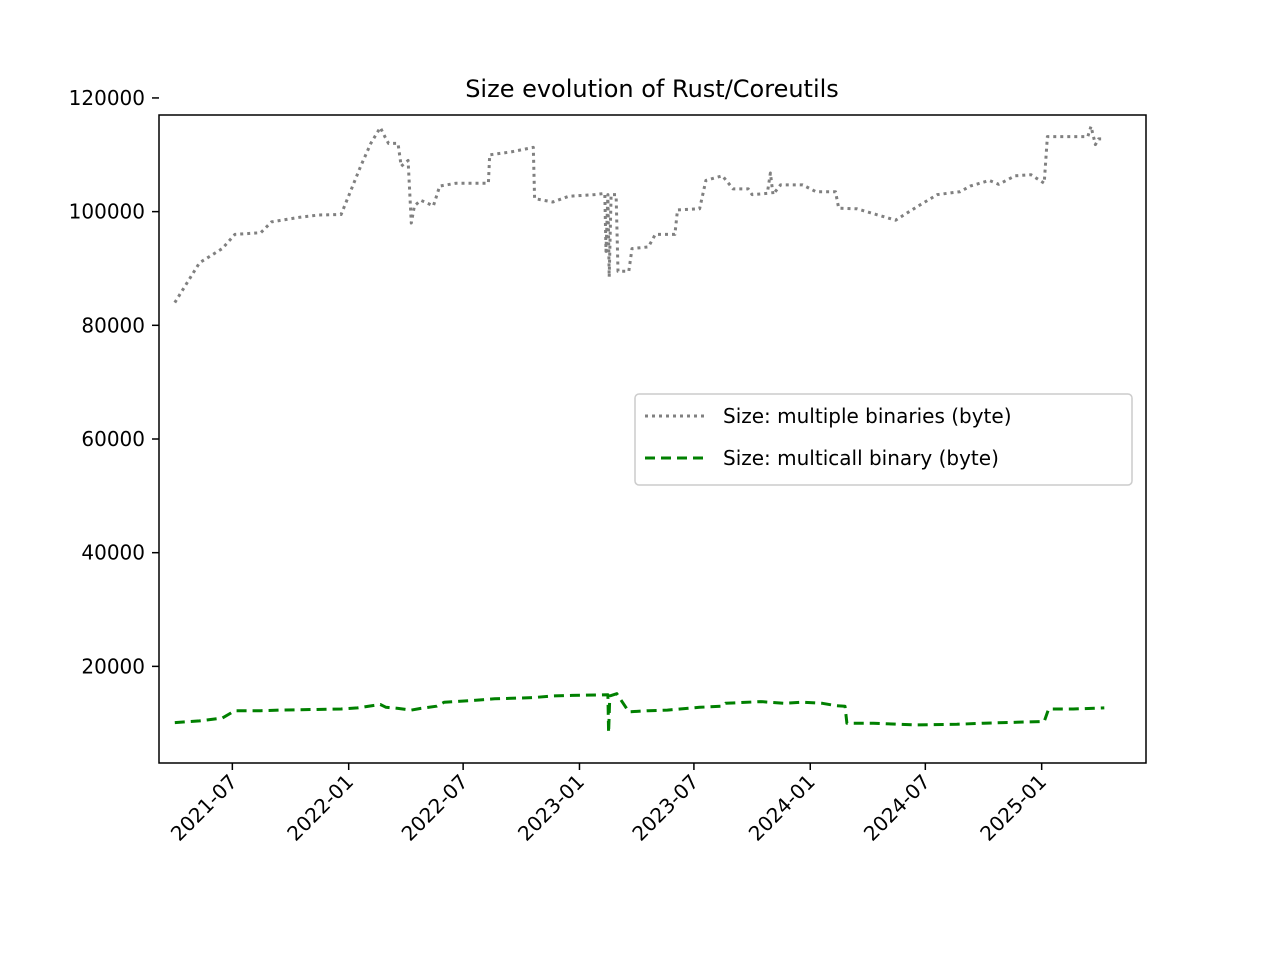 The width and height of the screenshot is (1273, 955). What do you see at coordinates (867, 416) in the screenshot?
I see `legend-label-0: Size: multiple binaries (byte)` at bounding box center [867, 416].